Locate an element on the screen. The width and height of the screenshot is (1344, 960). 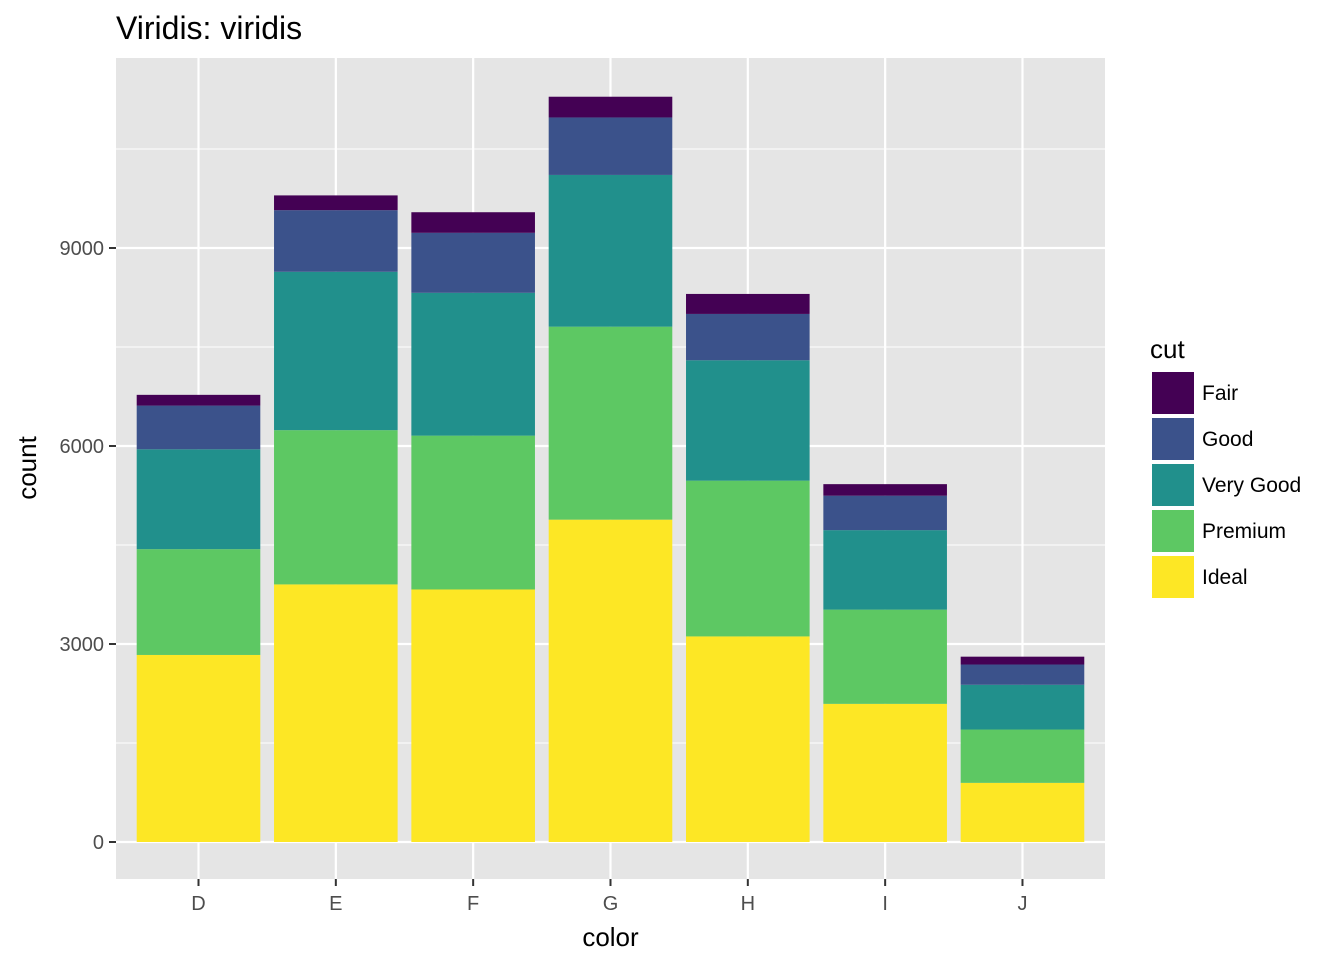
y-tick-label: 9000 is located at coordinates (82, 249).